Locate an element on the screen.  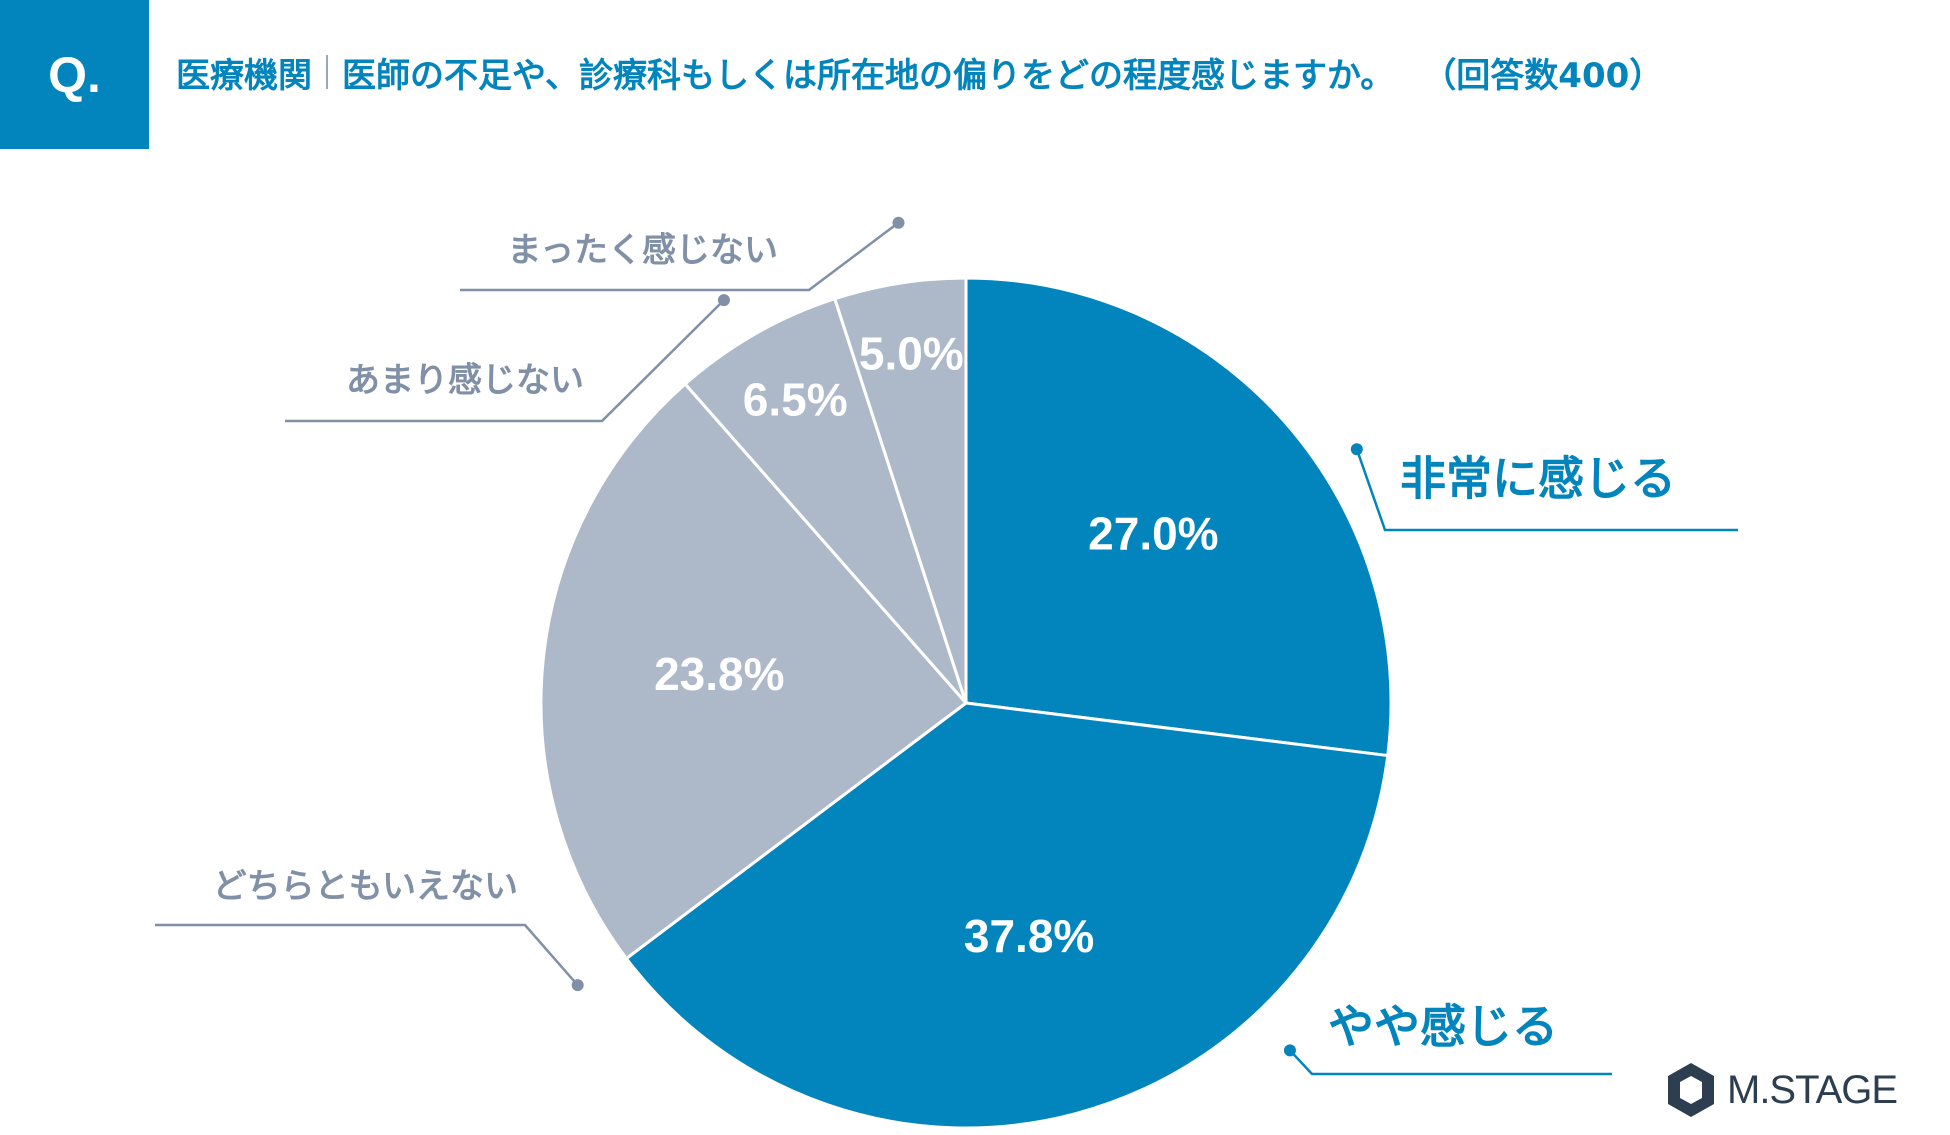
pie-value-label-1: 27.0% is located at coordinates (1153, 534).